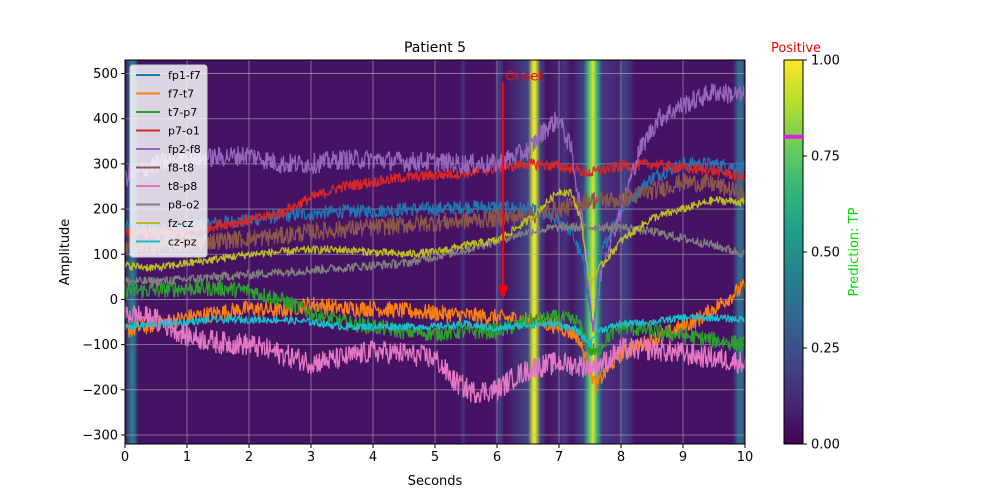 The image size is (1000, 504). Describe the element at coordinates (114, 300) in the screenshot. I see `y-tick-label: 0` at that location.